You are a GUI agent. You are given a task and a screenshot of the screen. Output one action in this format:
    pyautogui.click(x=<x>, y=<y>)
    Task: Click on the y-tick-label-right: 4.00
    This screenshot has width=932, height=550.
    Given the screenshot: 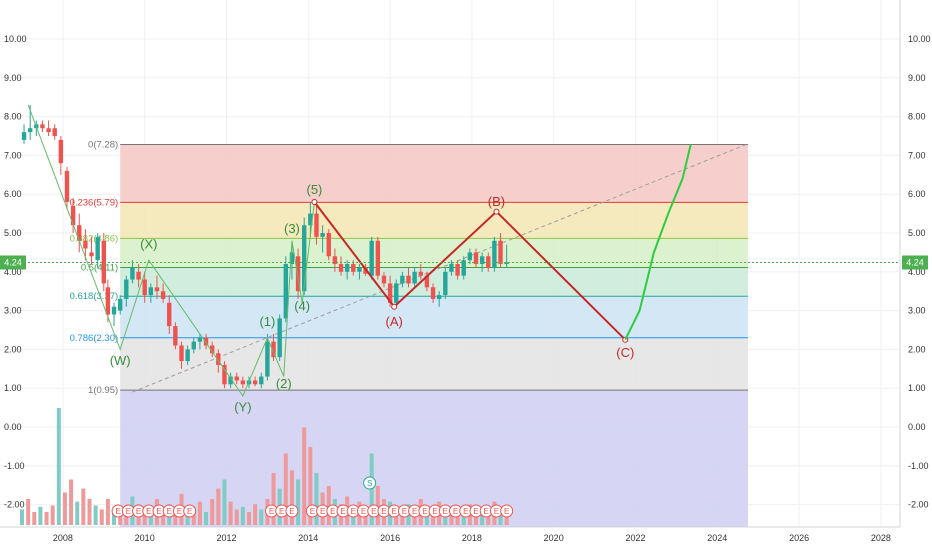 What is the action you would take?
    pyautogui.click(x=917, y=272)
    